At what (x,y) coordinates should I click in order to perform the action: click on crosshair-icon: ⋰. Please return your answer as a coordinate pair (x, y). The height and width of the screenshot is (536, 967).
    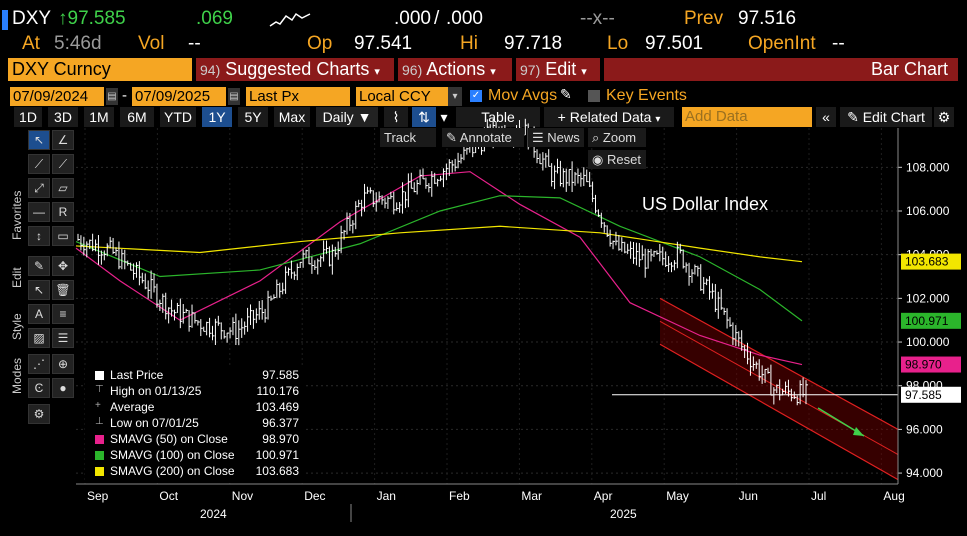
    Looking at the image, I should click on (39, 364).